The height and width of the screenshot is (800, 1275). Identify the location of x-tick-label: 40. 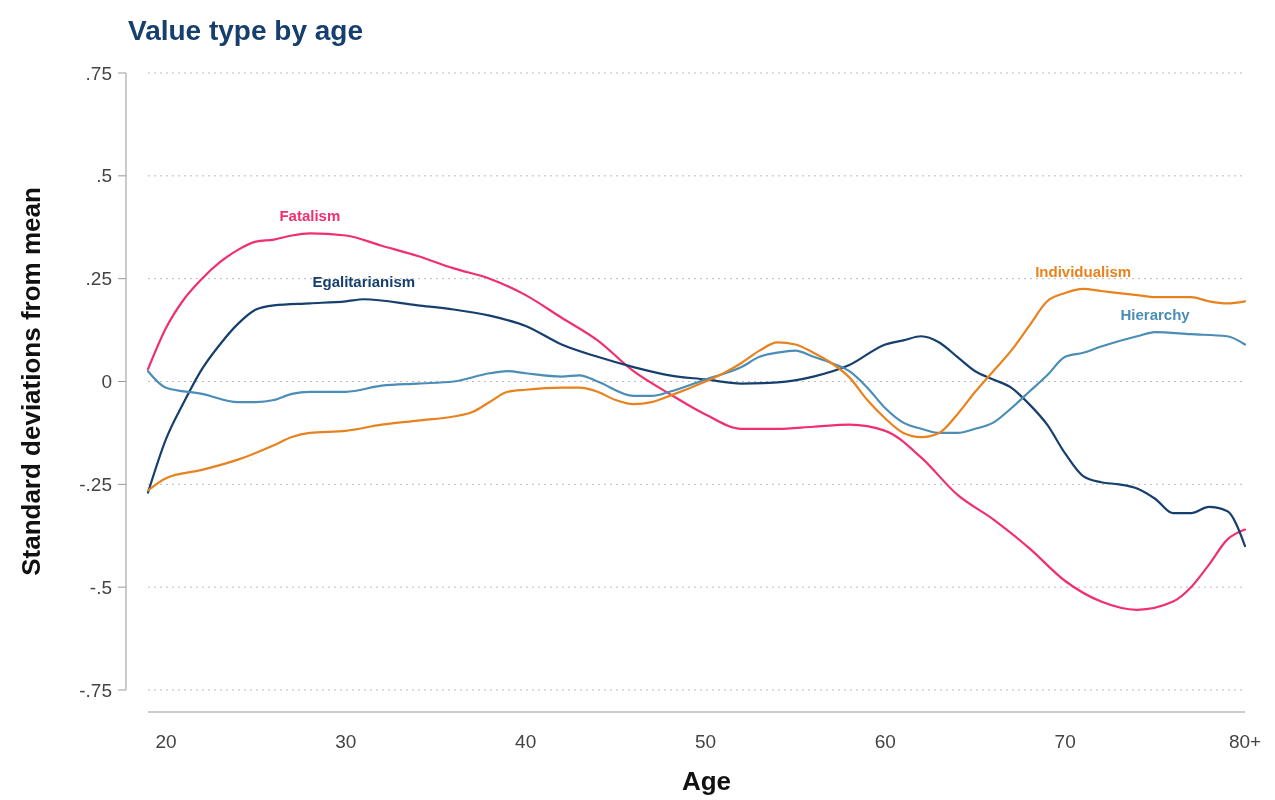
(526, 741).